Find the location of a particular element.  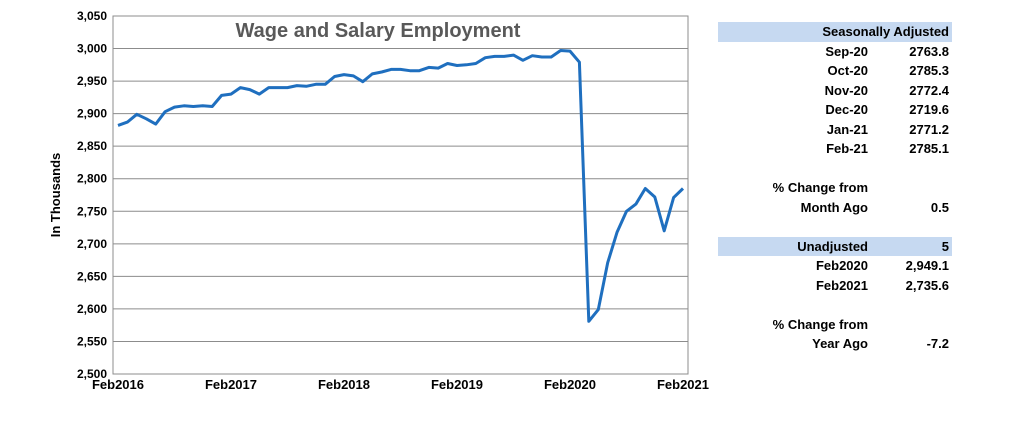

x-tick-label: Feb2016 is located at coordinates (118, 384).